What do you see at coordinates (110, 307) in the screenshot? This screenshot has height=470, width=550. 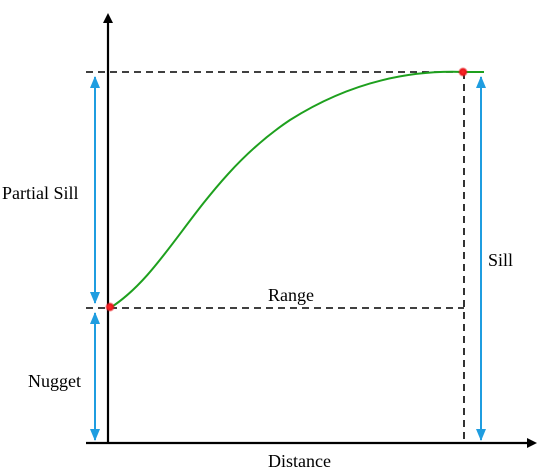 I see `nugget-point` at bounding box center [110, 307].